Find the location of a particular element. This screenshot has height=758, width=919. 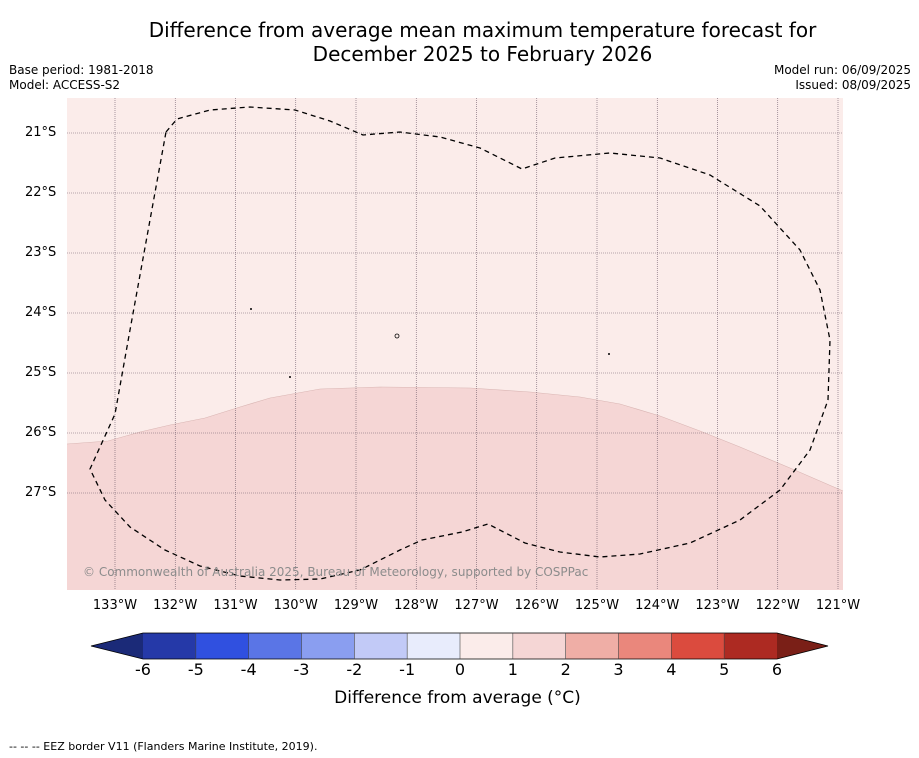

longitude-tick-label: 133°W is located at coordinates (115, 605).